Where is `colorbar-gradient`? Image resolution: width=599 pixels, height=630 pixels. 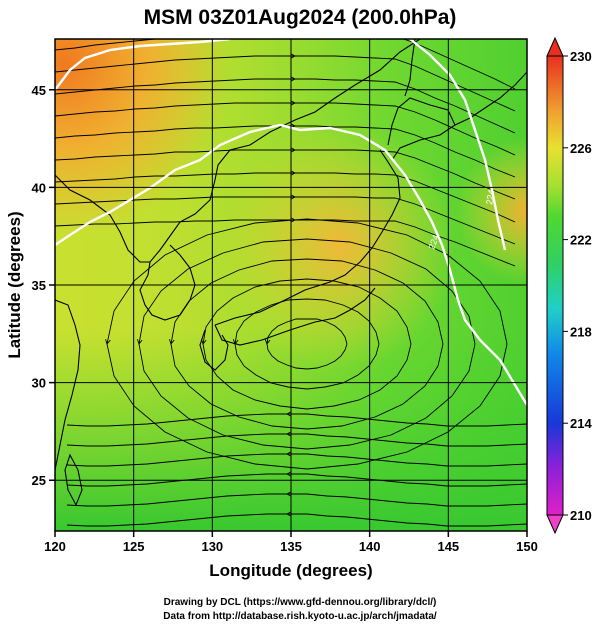
colorbar-gradient is located at coordinates (555, 285).